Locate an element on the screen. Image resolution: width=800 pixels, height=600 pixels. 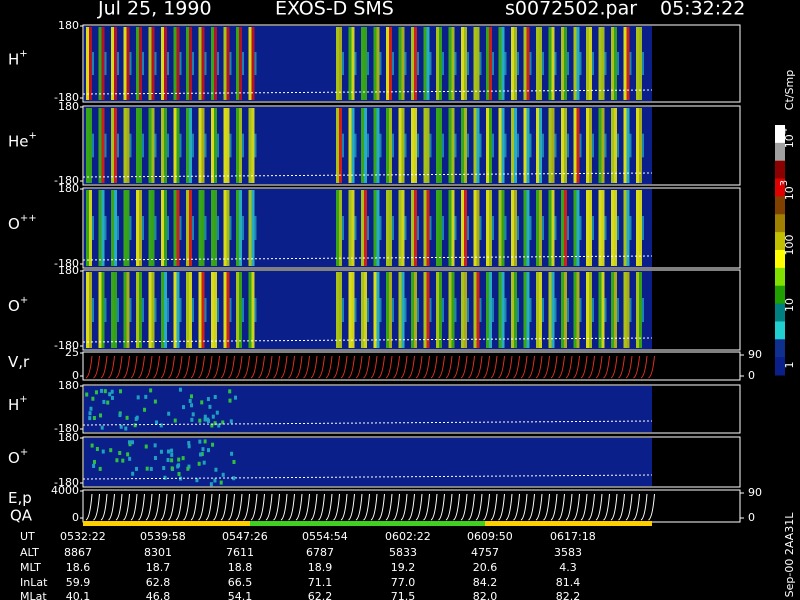
qa-bar is located at coordinates (568, 523).